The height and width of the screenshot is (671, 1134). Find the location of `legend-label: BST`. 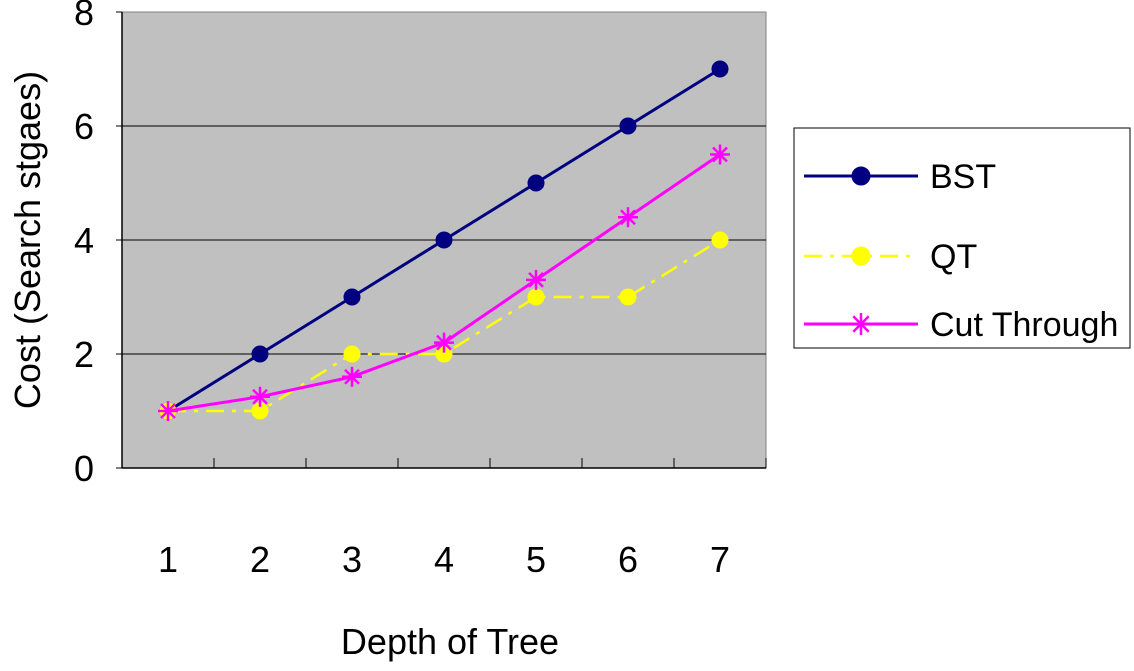

legend-label: BST is located at coordinates (963, 177).